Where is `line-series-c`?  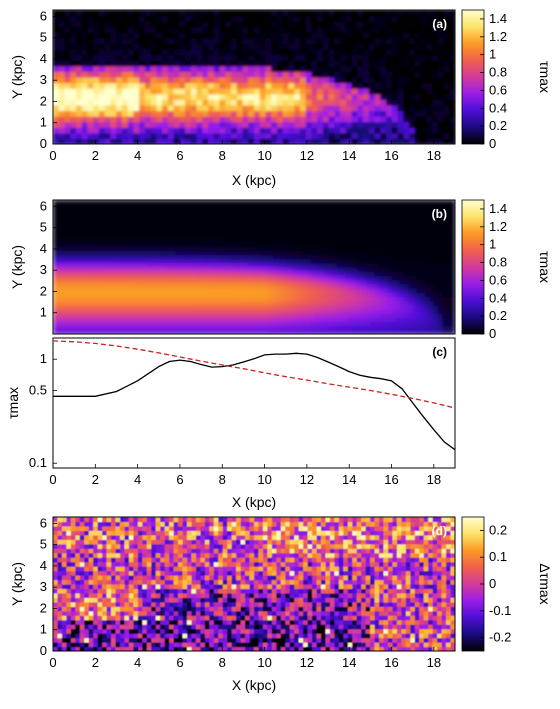
line-series-c is located at coordinates (254, 395).